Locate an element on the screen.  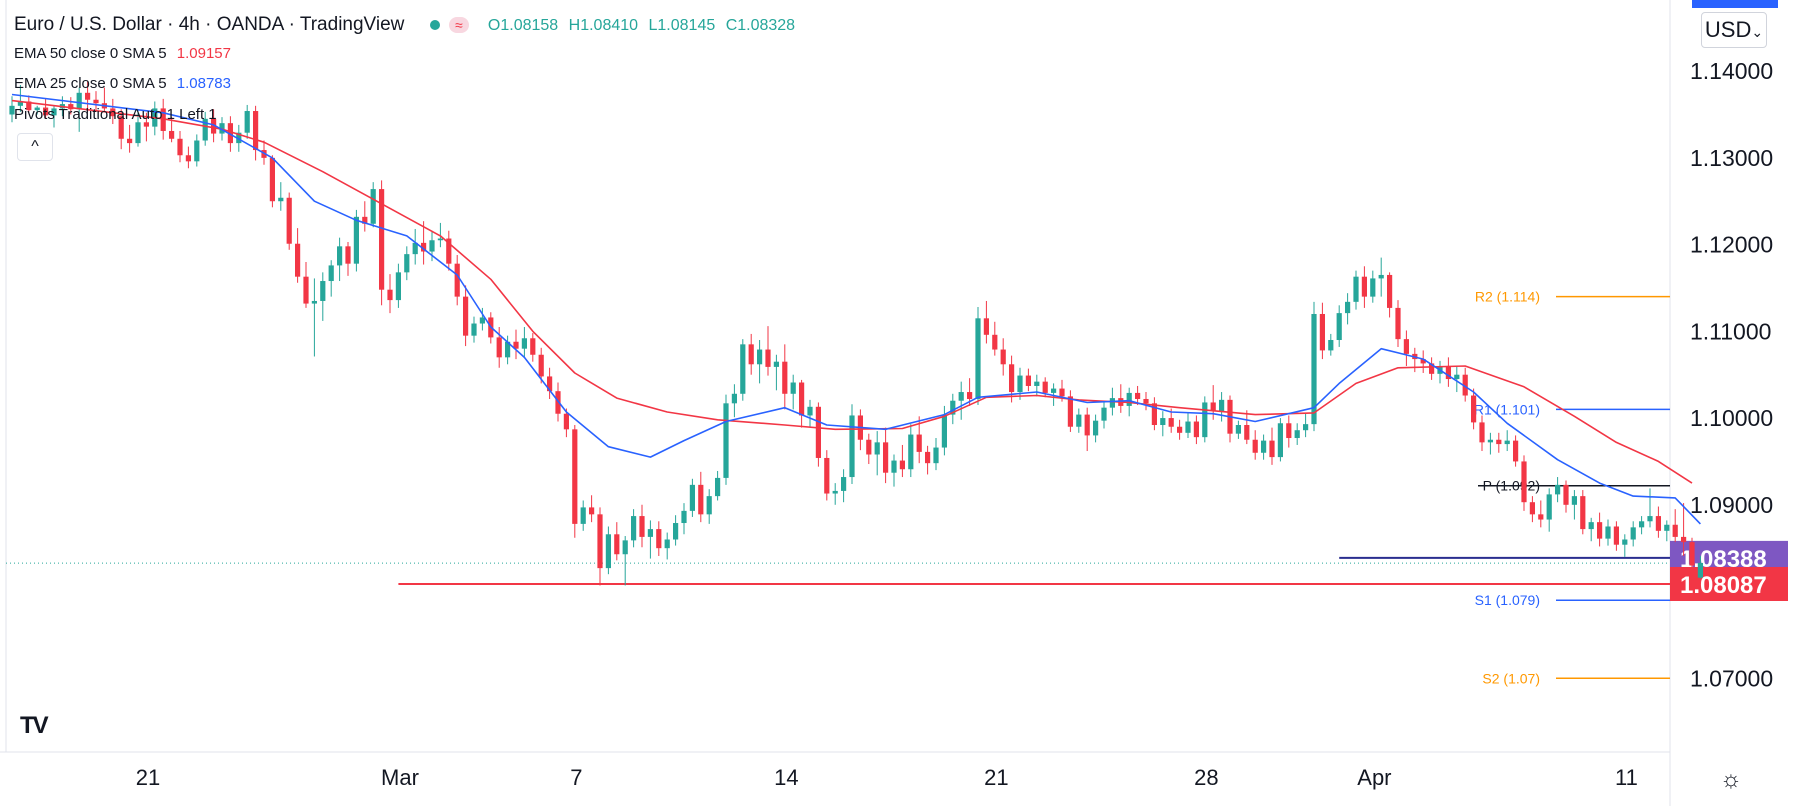
price-tag is located at coordinates (1729, 583).